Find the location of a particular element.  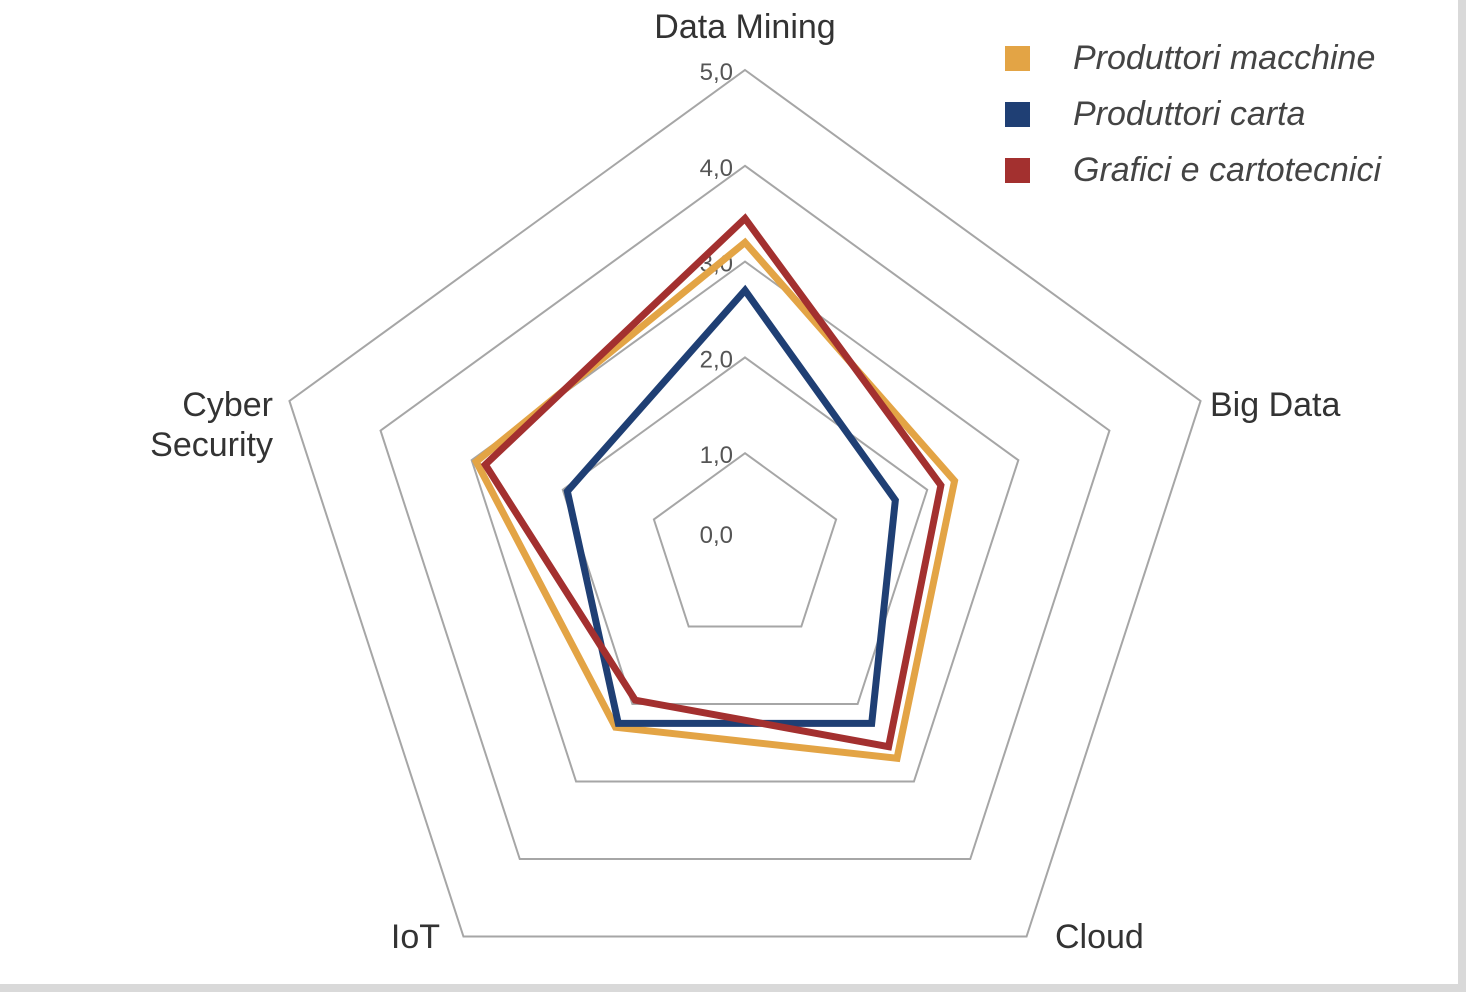

tick-label: 2,0 is located at coordinates (716, 359).